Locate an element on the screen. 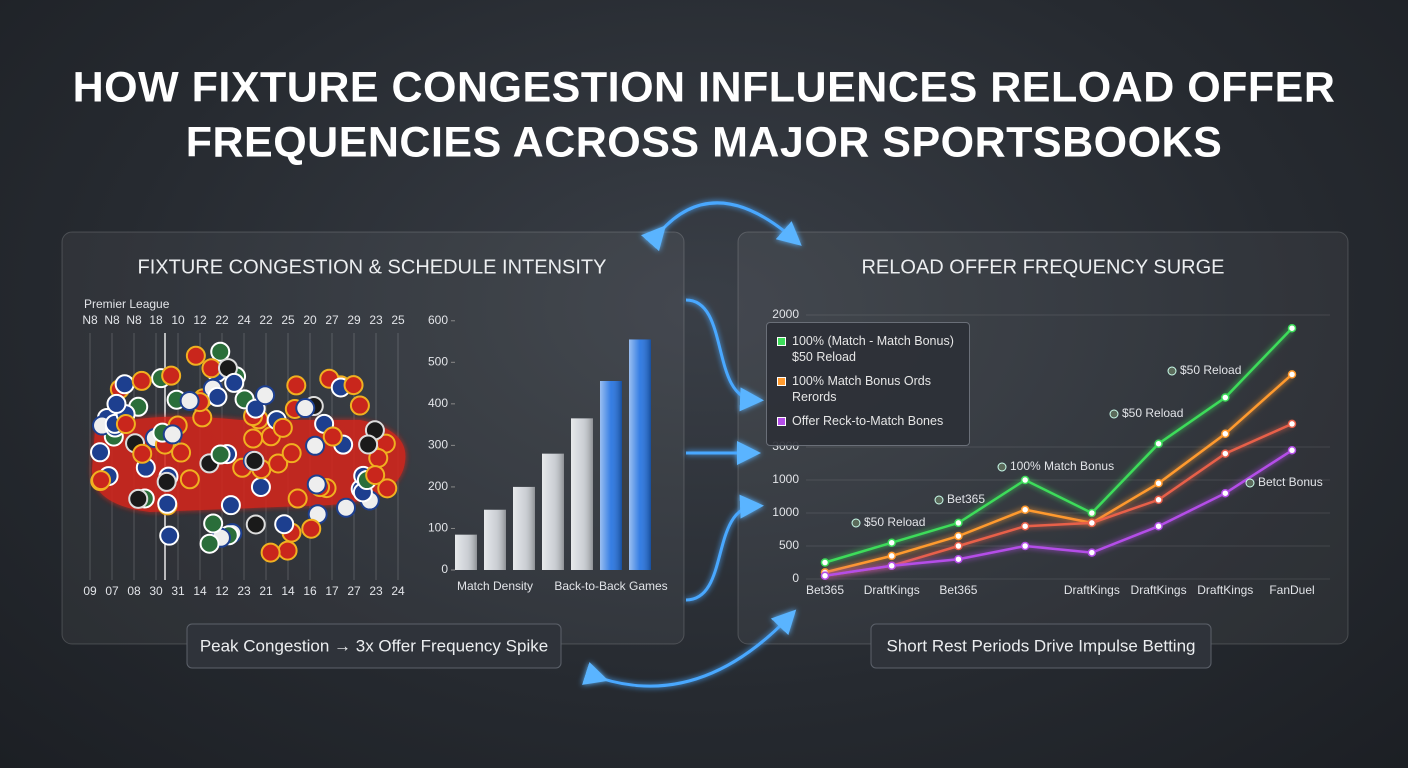 This screenshot has width=1408, height=768. panel-title: RELOAD OFFER FREQUENCY SURGE is located at coordinates (1042, 267).